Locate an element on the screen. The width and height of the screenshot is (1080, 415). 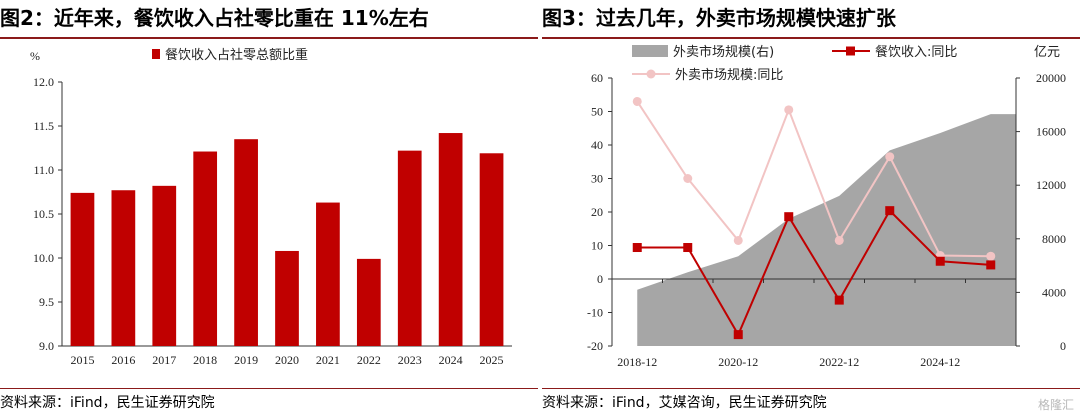
bar-2015 is located at coordinates (82, 269).